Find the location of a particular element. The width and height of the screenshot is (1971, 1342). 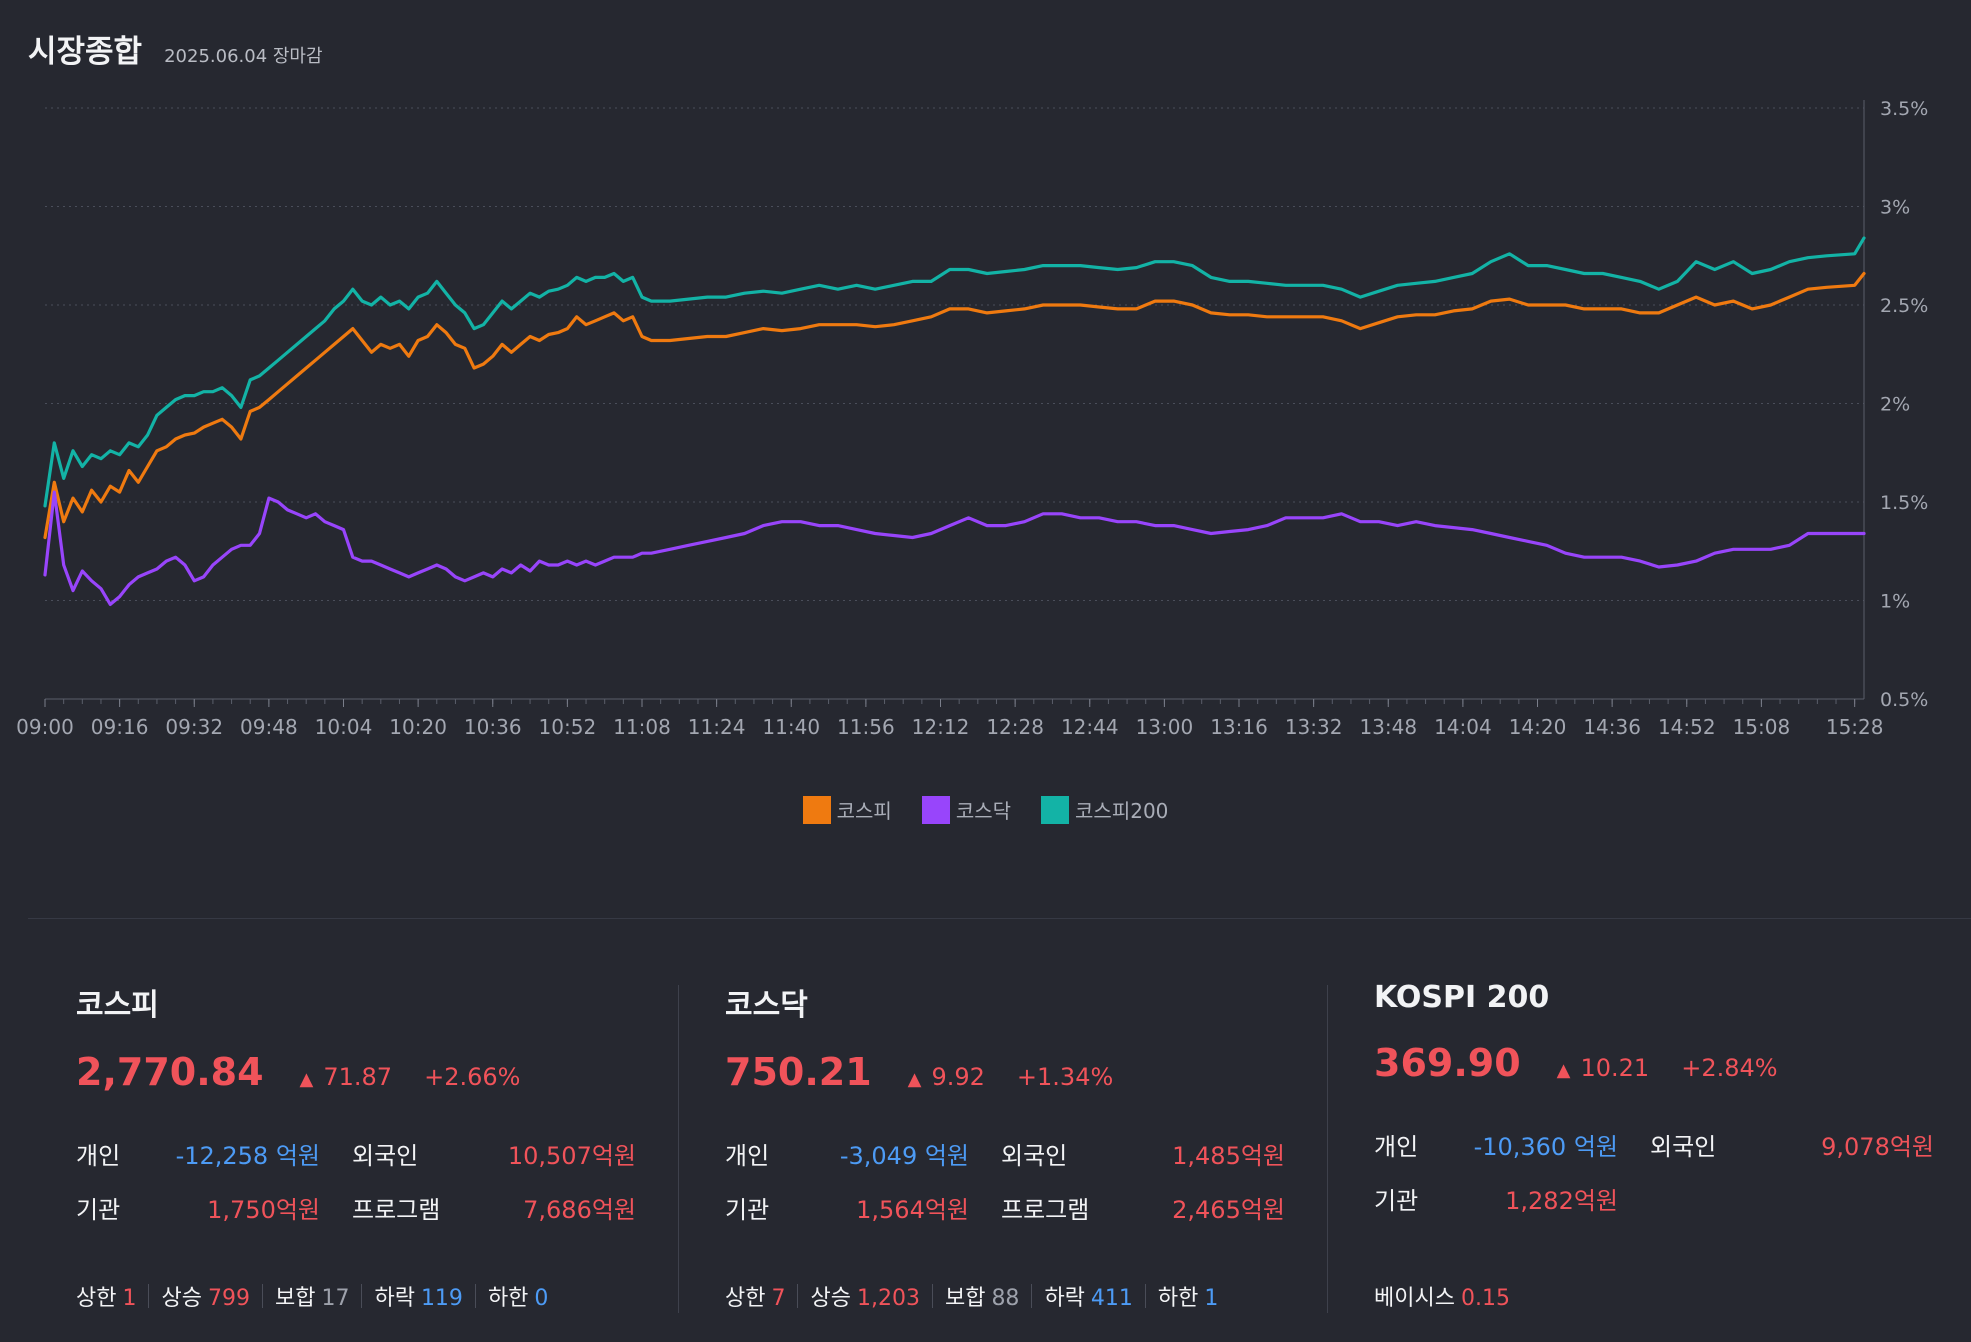

count-lower-limit: 하한 0 is located at coordinates (518, 1298).